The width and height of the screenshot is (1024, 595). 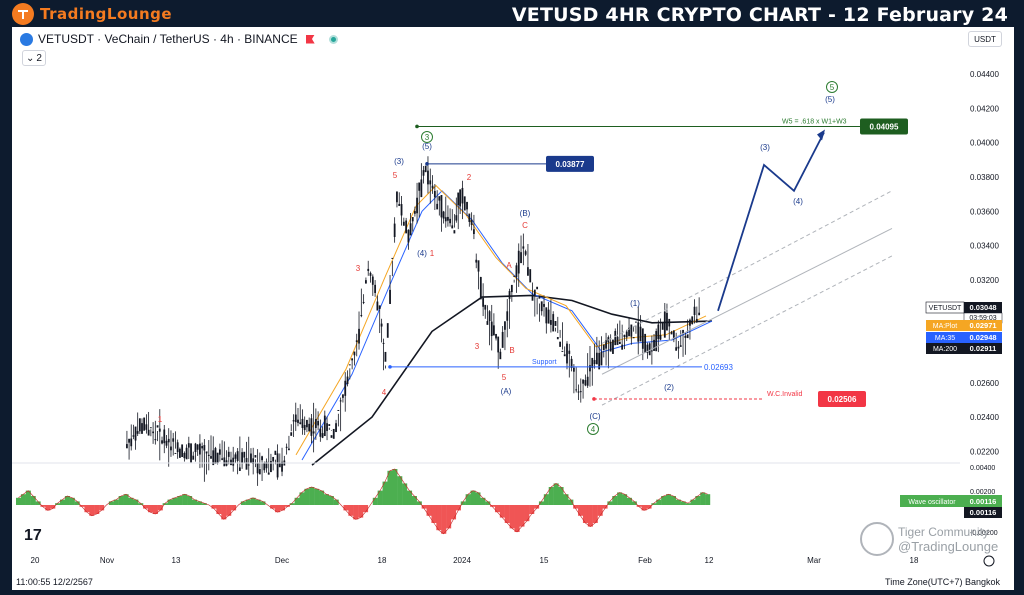 What do you see at coordinates (984, 246) in the screenshot?
I see `y-tick-label: 0.03400` at bounding box center [984, 246].